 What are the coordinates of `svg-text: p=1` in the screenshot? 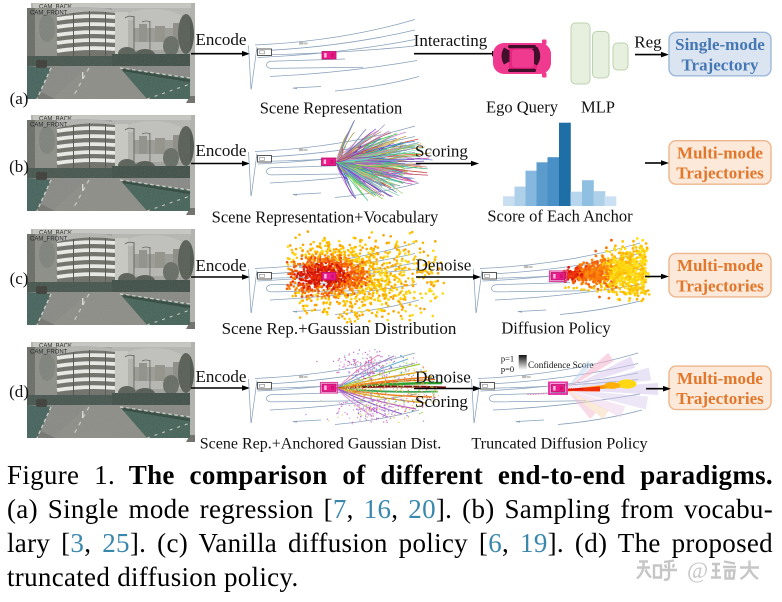 It's located at (507, 359).